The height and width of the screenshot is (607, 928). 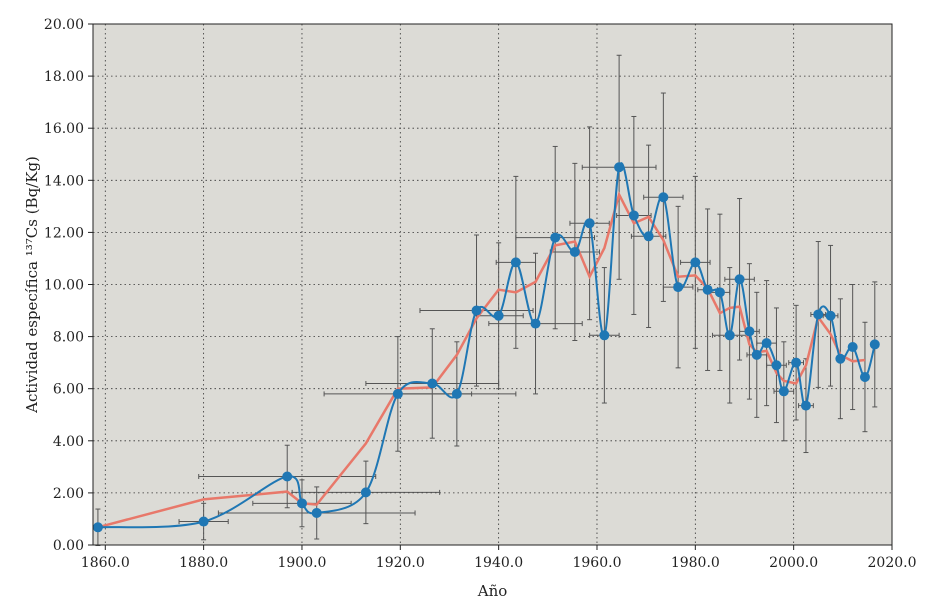 What do you see at coordinates (68, 546) in the screenshot?
I see `y-tick-label: 0.00` at bounding box center [68, 546].